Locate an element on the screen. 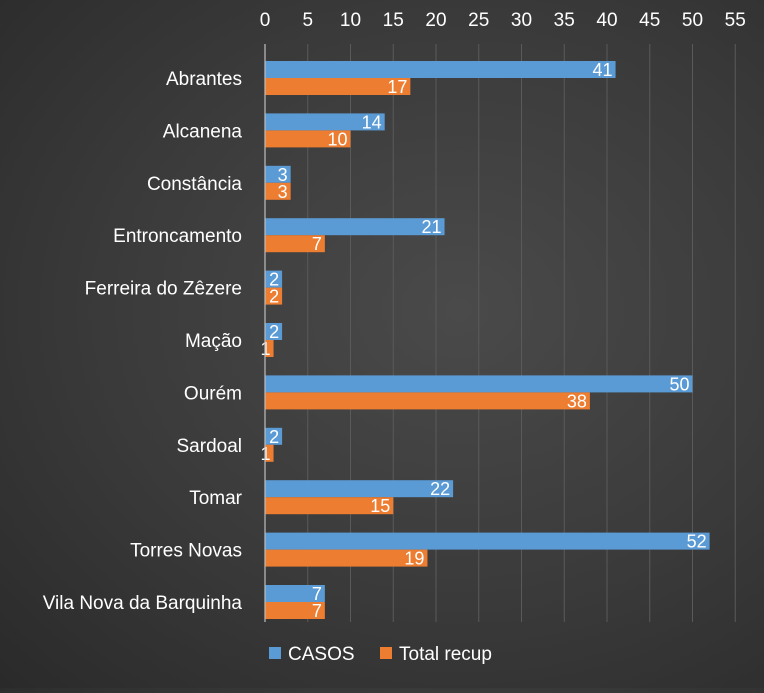 The height and width of the screenshot is (693, 764). legend-label: Total recup is located at coordinates (445, 654).